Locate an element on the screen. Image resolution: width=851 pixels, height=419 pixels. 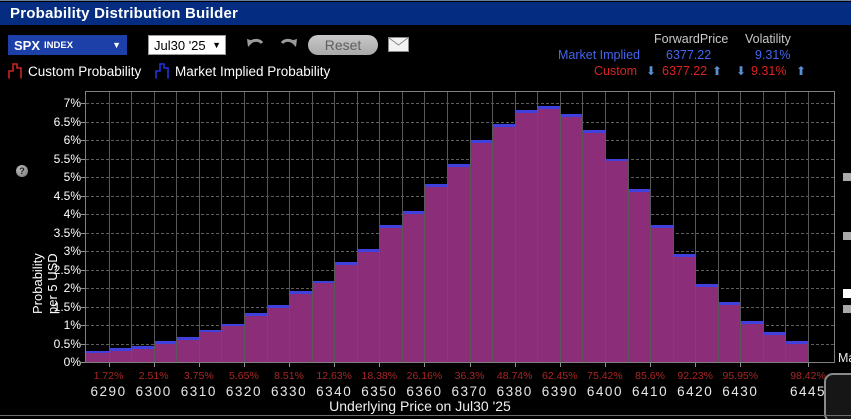
forward-price-increase-icon: ⬆ is located at coordinates (717, 71).